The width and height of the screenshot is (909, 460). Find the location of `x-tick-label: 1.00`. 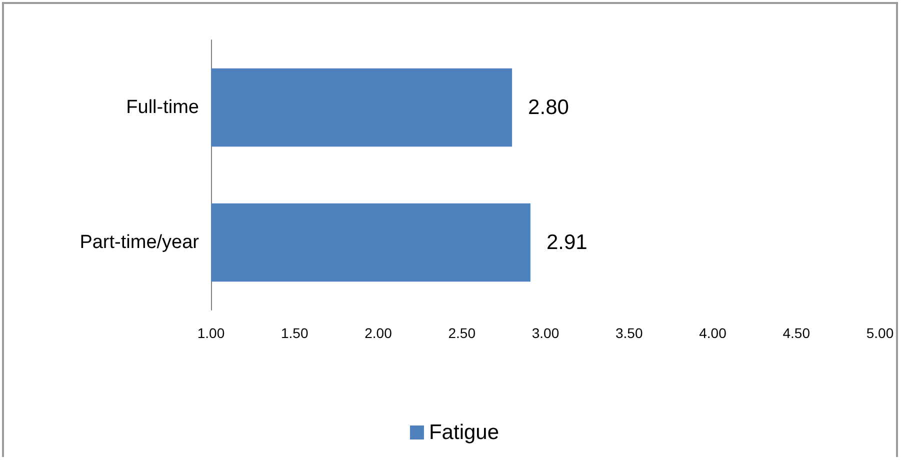

x-tick-label: 1.00 is located at coordinates (211, 333).